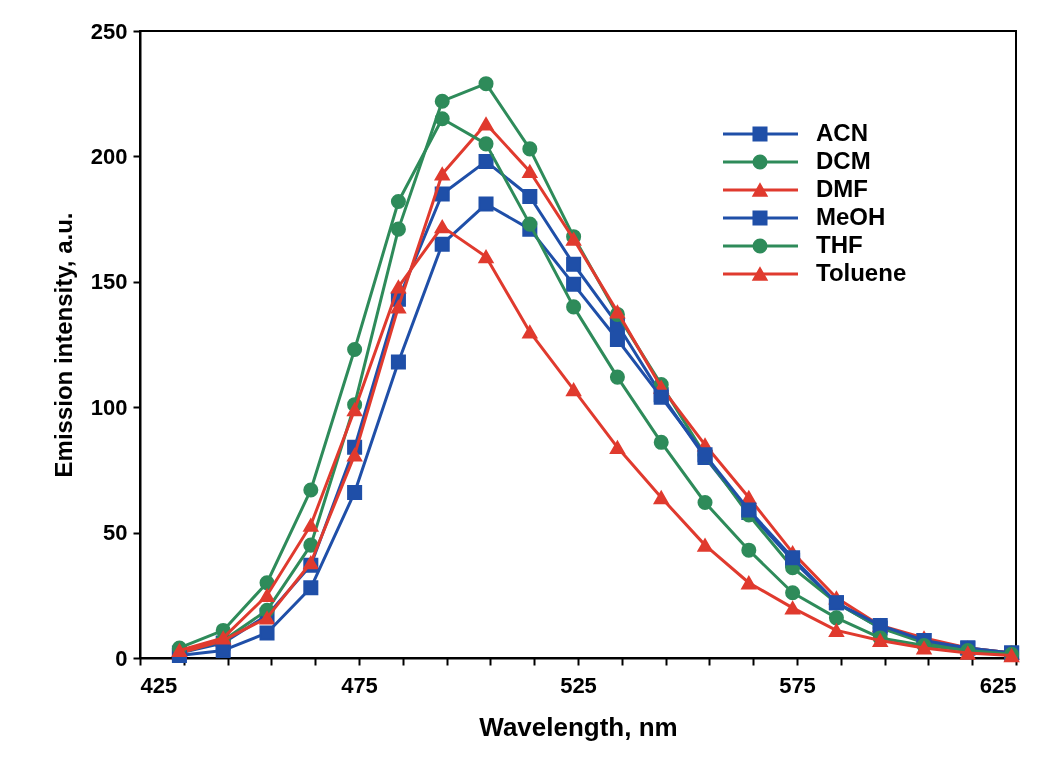  Describe the element at coordinates (109, 31) in the screenshot. I see `y-tick-label: 250` at that location.